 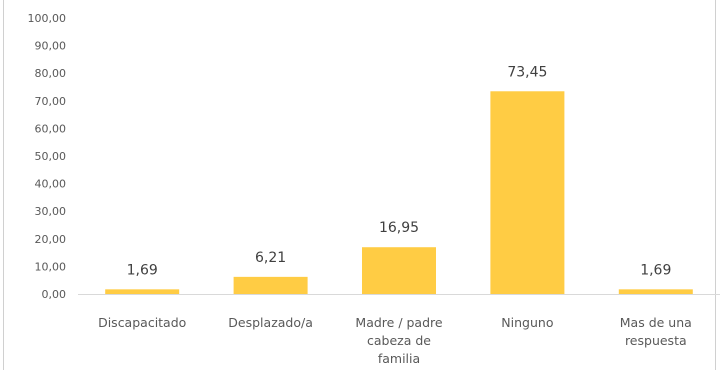 What do you see at coordinates (51, 46) in the screenshot?
I see `y-tick-label: 90,00` at bounding box center [51, 46].